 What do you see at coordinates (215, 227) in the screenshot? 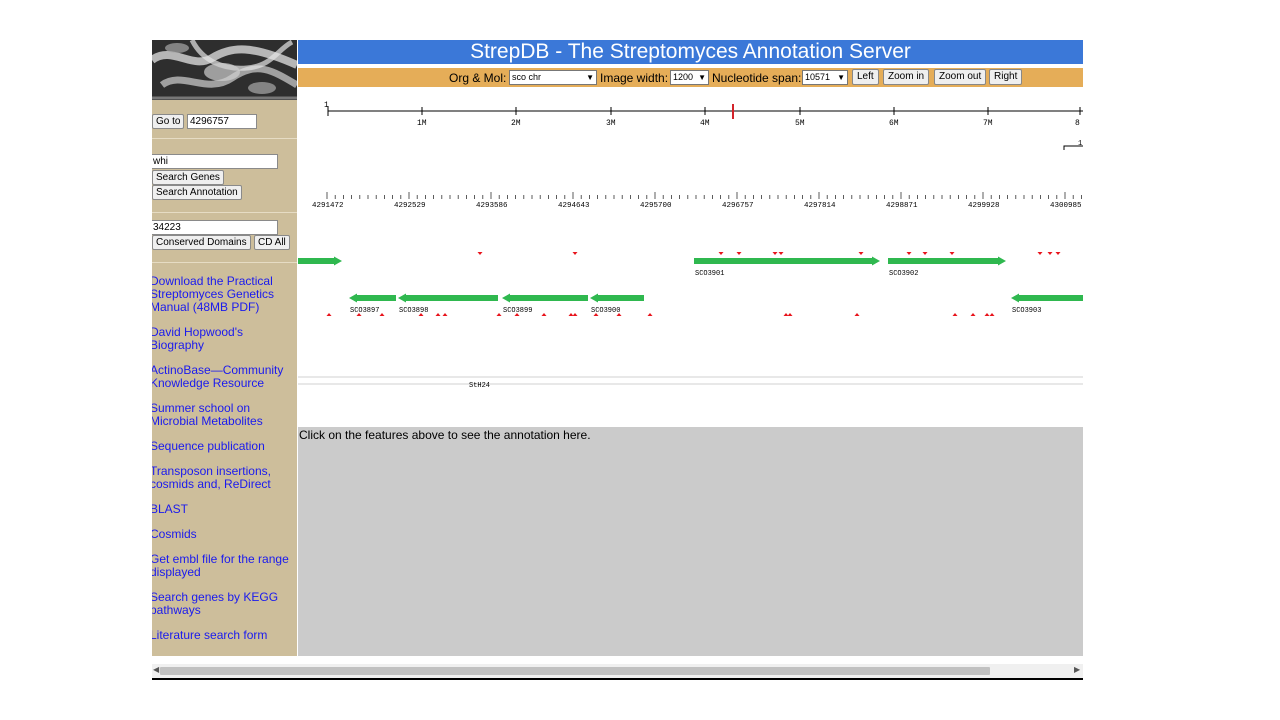
I see `domain-search-input: 34223` at bounding box center [215, 227].